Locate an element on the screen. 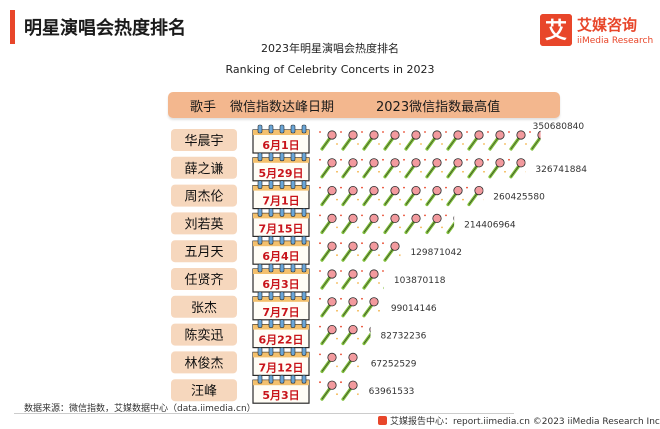  peak-date-card: 7月7日 is located at coordinates (281, 306).